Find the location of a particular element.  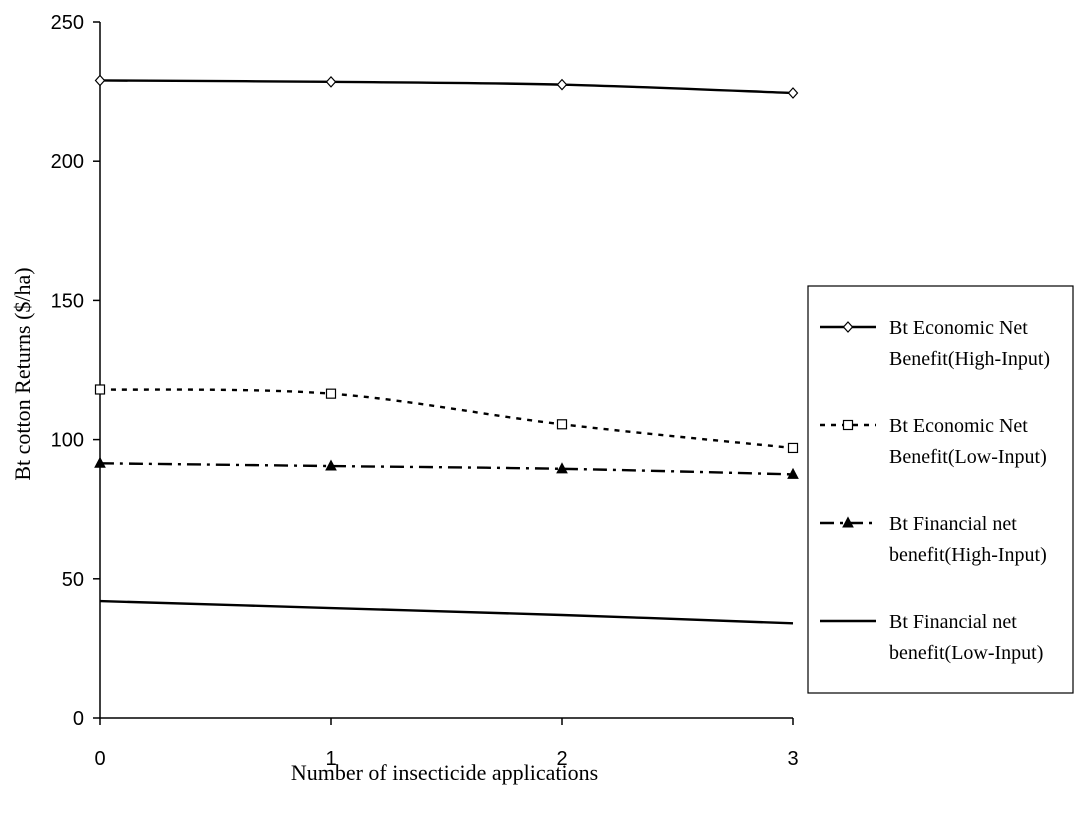

y-tick-label: 100 is located at coordinates (67, 441).